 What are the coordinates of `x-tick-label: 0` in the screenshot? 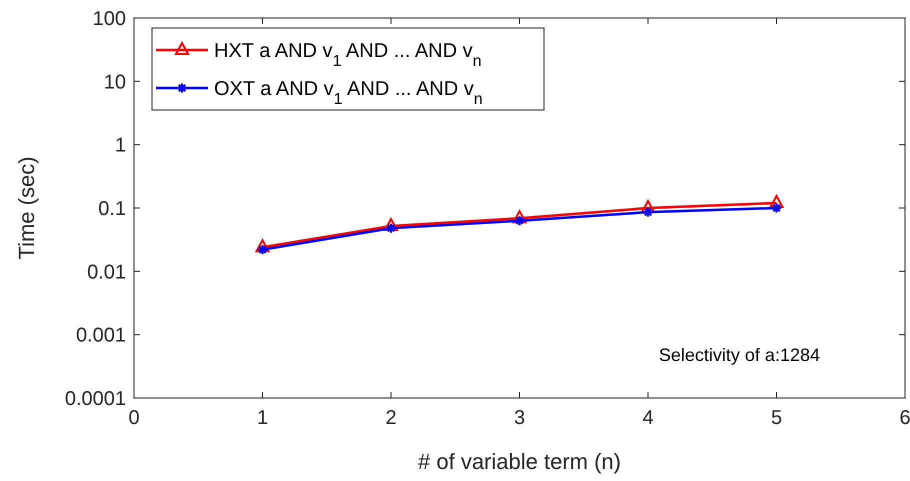 It's located at (134, 418).